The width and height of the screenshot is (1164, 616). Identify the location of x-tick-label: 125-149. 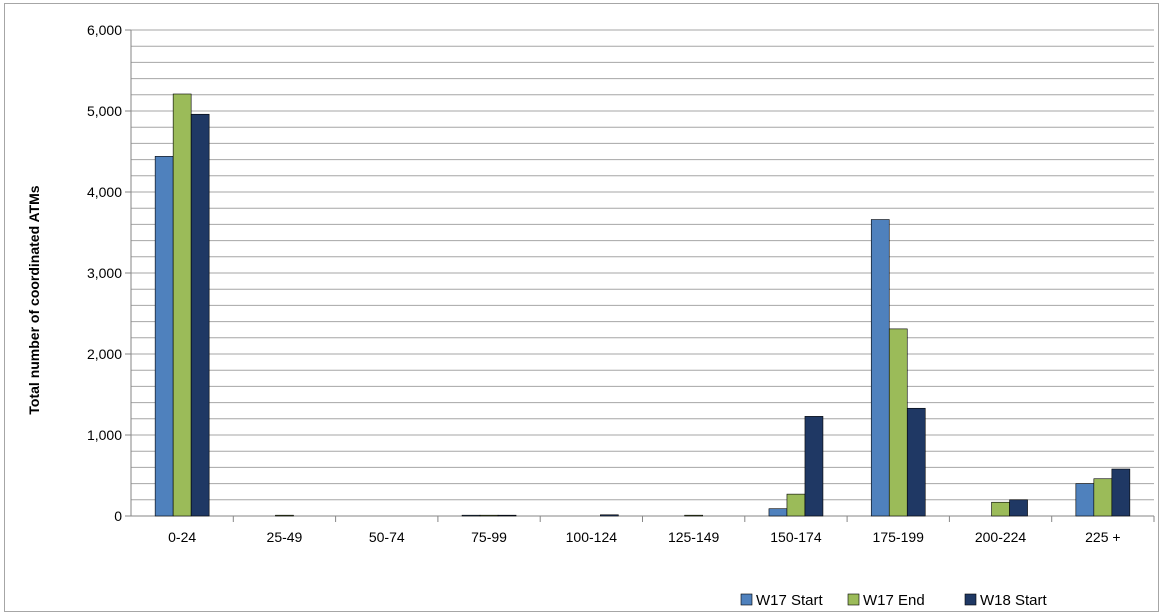
(694, 537).